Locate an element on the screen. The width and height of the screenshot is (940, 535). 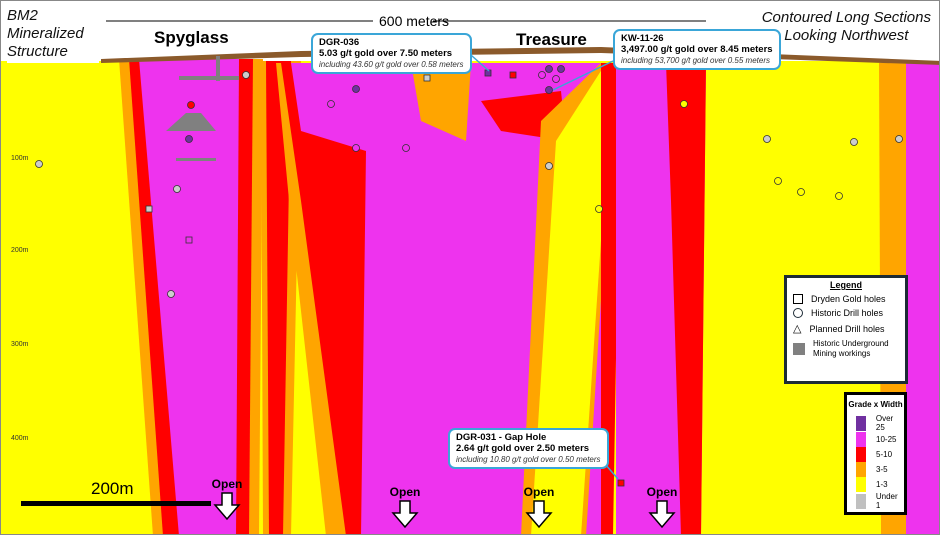
scale-top-label: 600 meters is located at coordinates (414, 21).